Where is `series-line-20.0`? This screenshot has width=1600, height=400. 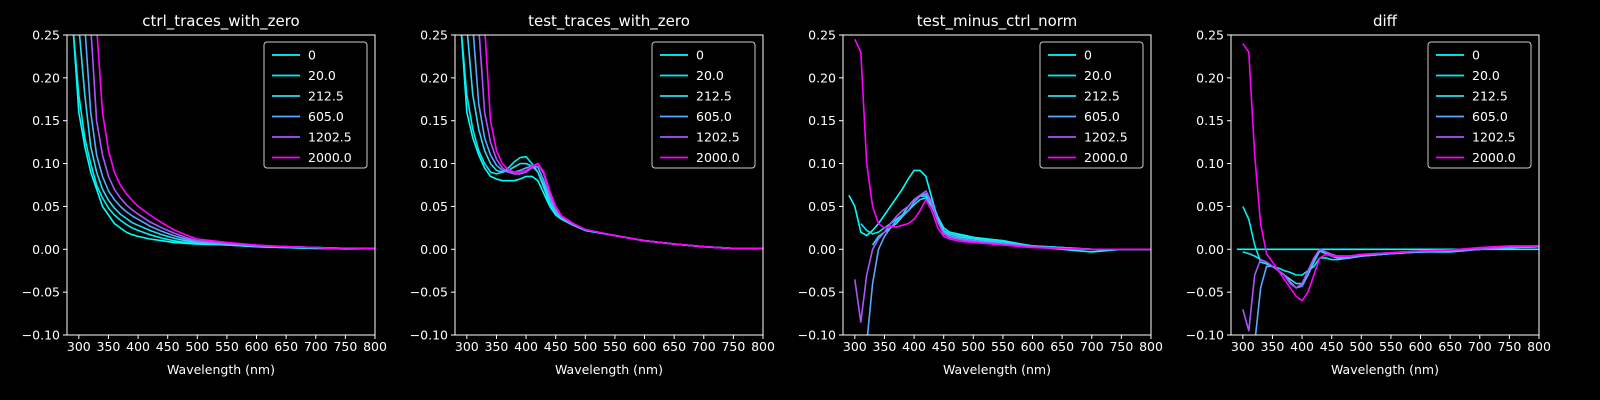
series-line-20.0 is located at coordinates (223, 142).